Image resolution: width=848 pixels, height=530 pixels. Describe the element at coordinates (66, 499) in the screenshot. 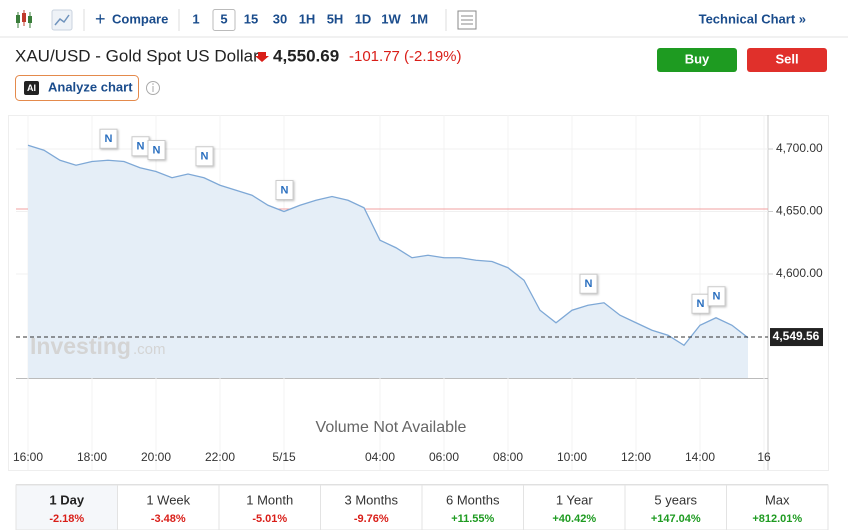

I see `period-label: 1 Day` at that location.